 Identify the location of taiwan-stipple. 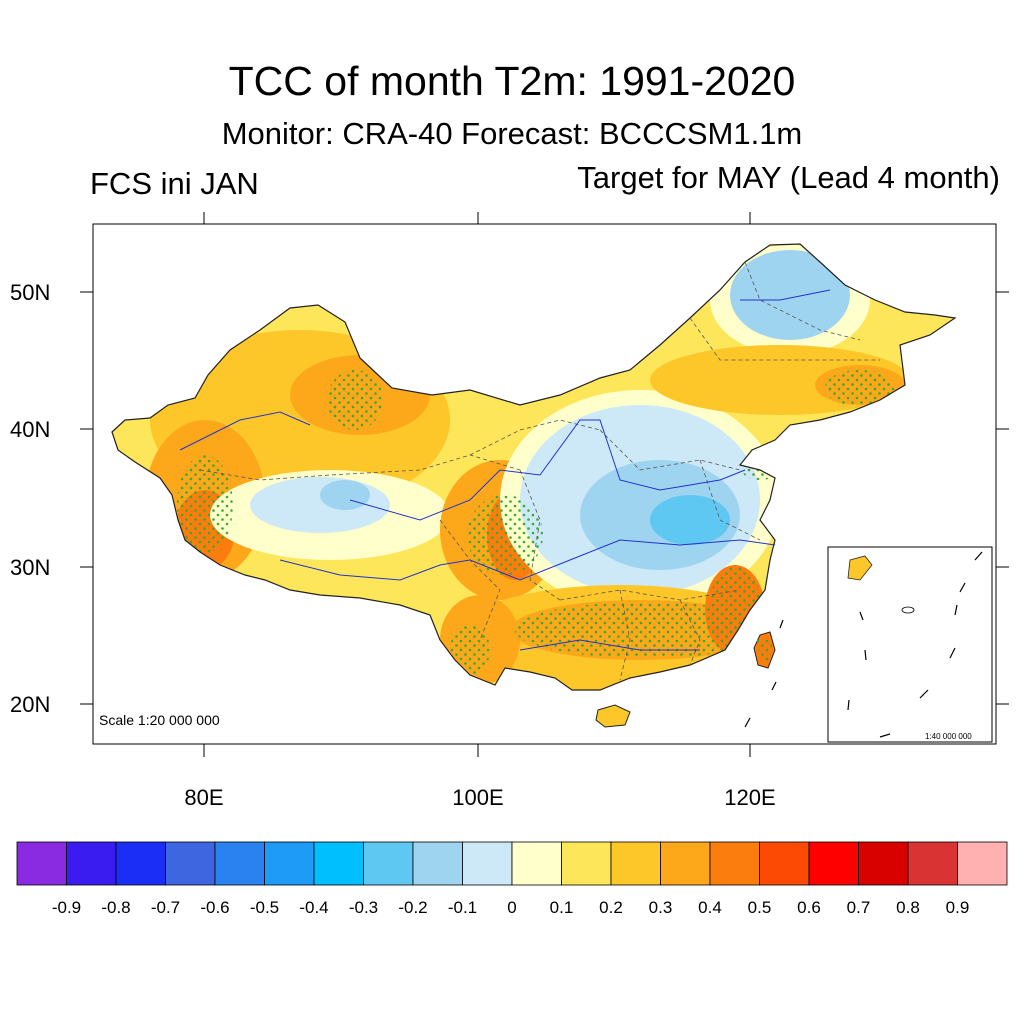
(765, 650).